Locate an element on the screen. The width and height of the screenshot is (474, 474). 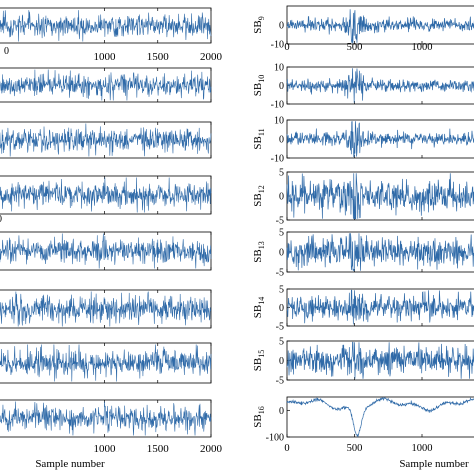
right-subplot-sb15: 5 0 -5 SB15 is located at coordinates (363, 362).